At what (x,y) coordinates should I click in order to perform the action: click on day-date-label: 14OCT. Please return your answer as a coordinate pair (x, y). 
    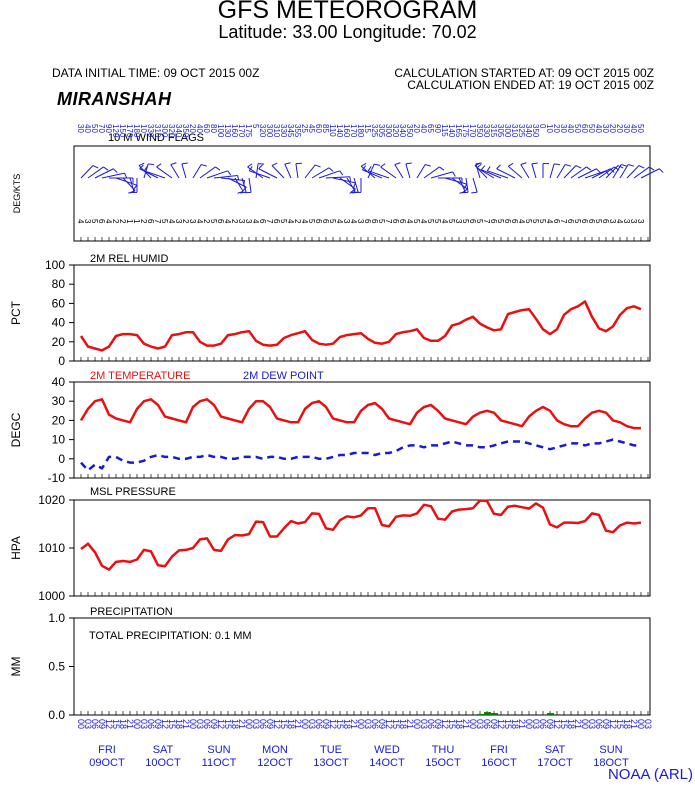
    Looking at the image, I should click on (387, 763).